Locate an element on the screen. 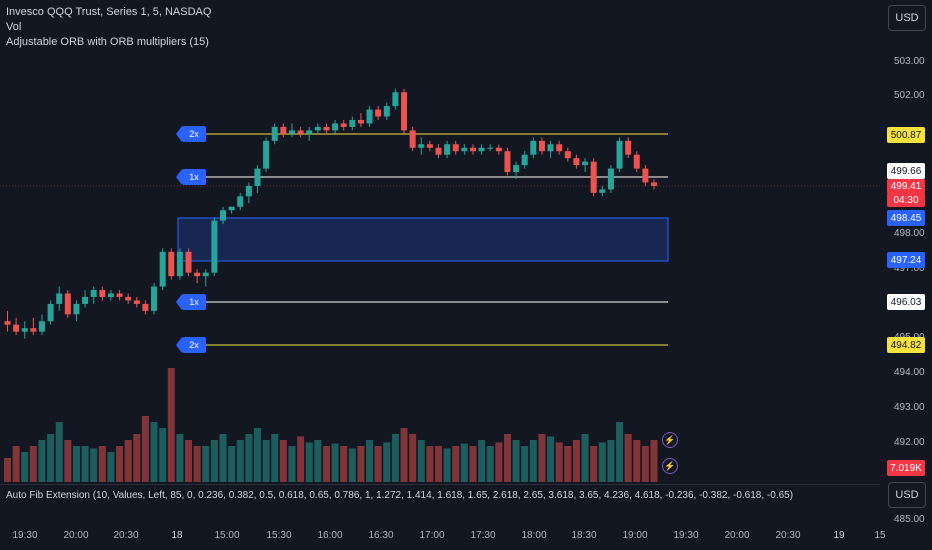  level-2x-down-tag: 2x is located at coordinates (191, 345).